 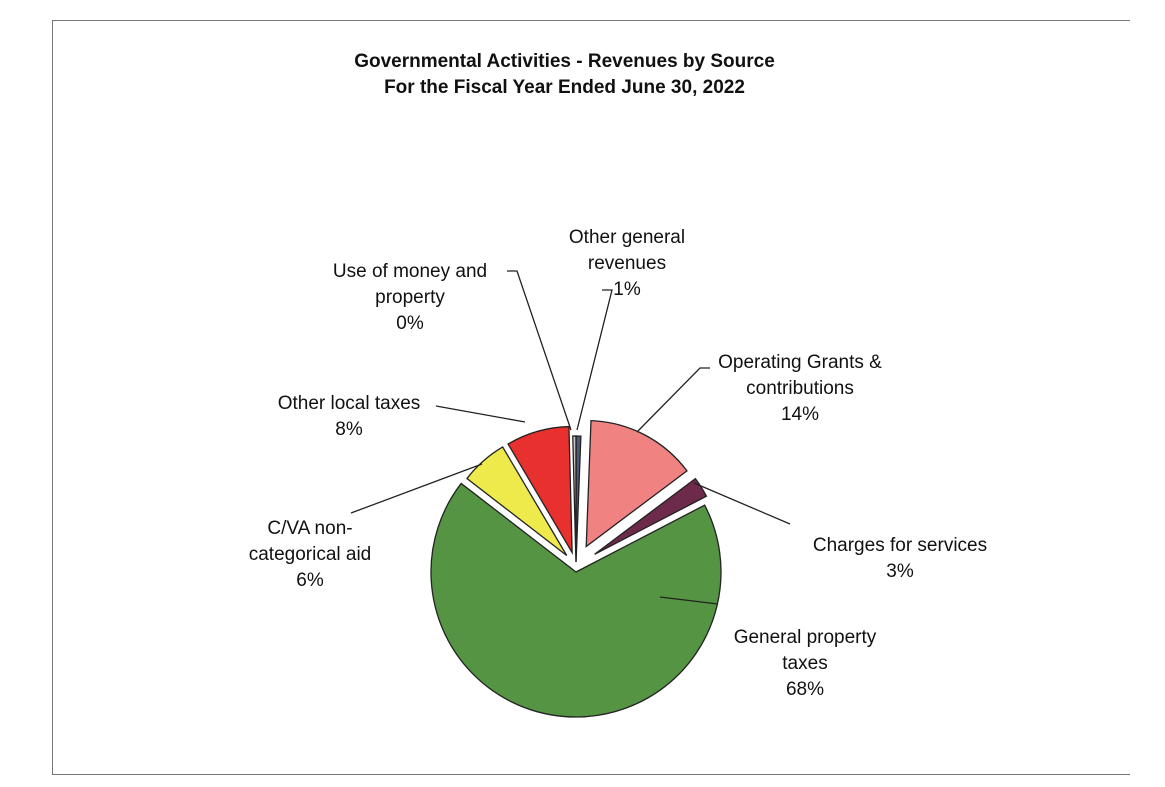 I want to click on slice-percent: 14%, so click(x=800, y=414).